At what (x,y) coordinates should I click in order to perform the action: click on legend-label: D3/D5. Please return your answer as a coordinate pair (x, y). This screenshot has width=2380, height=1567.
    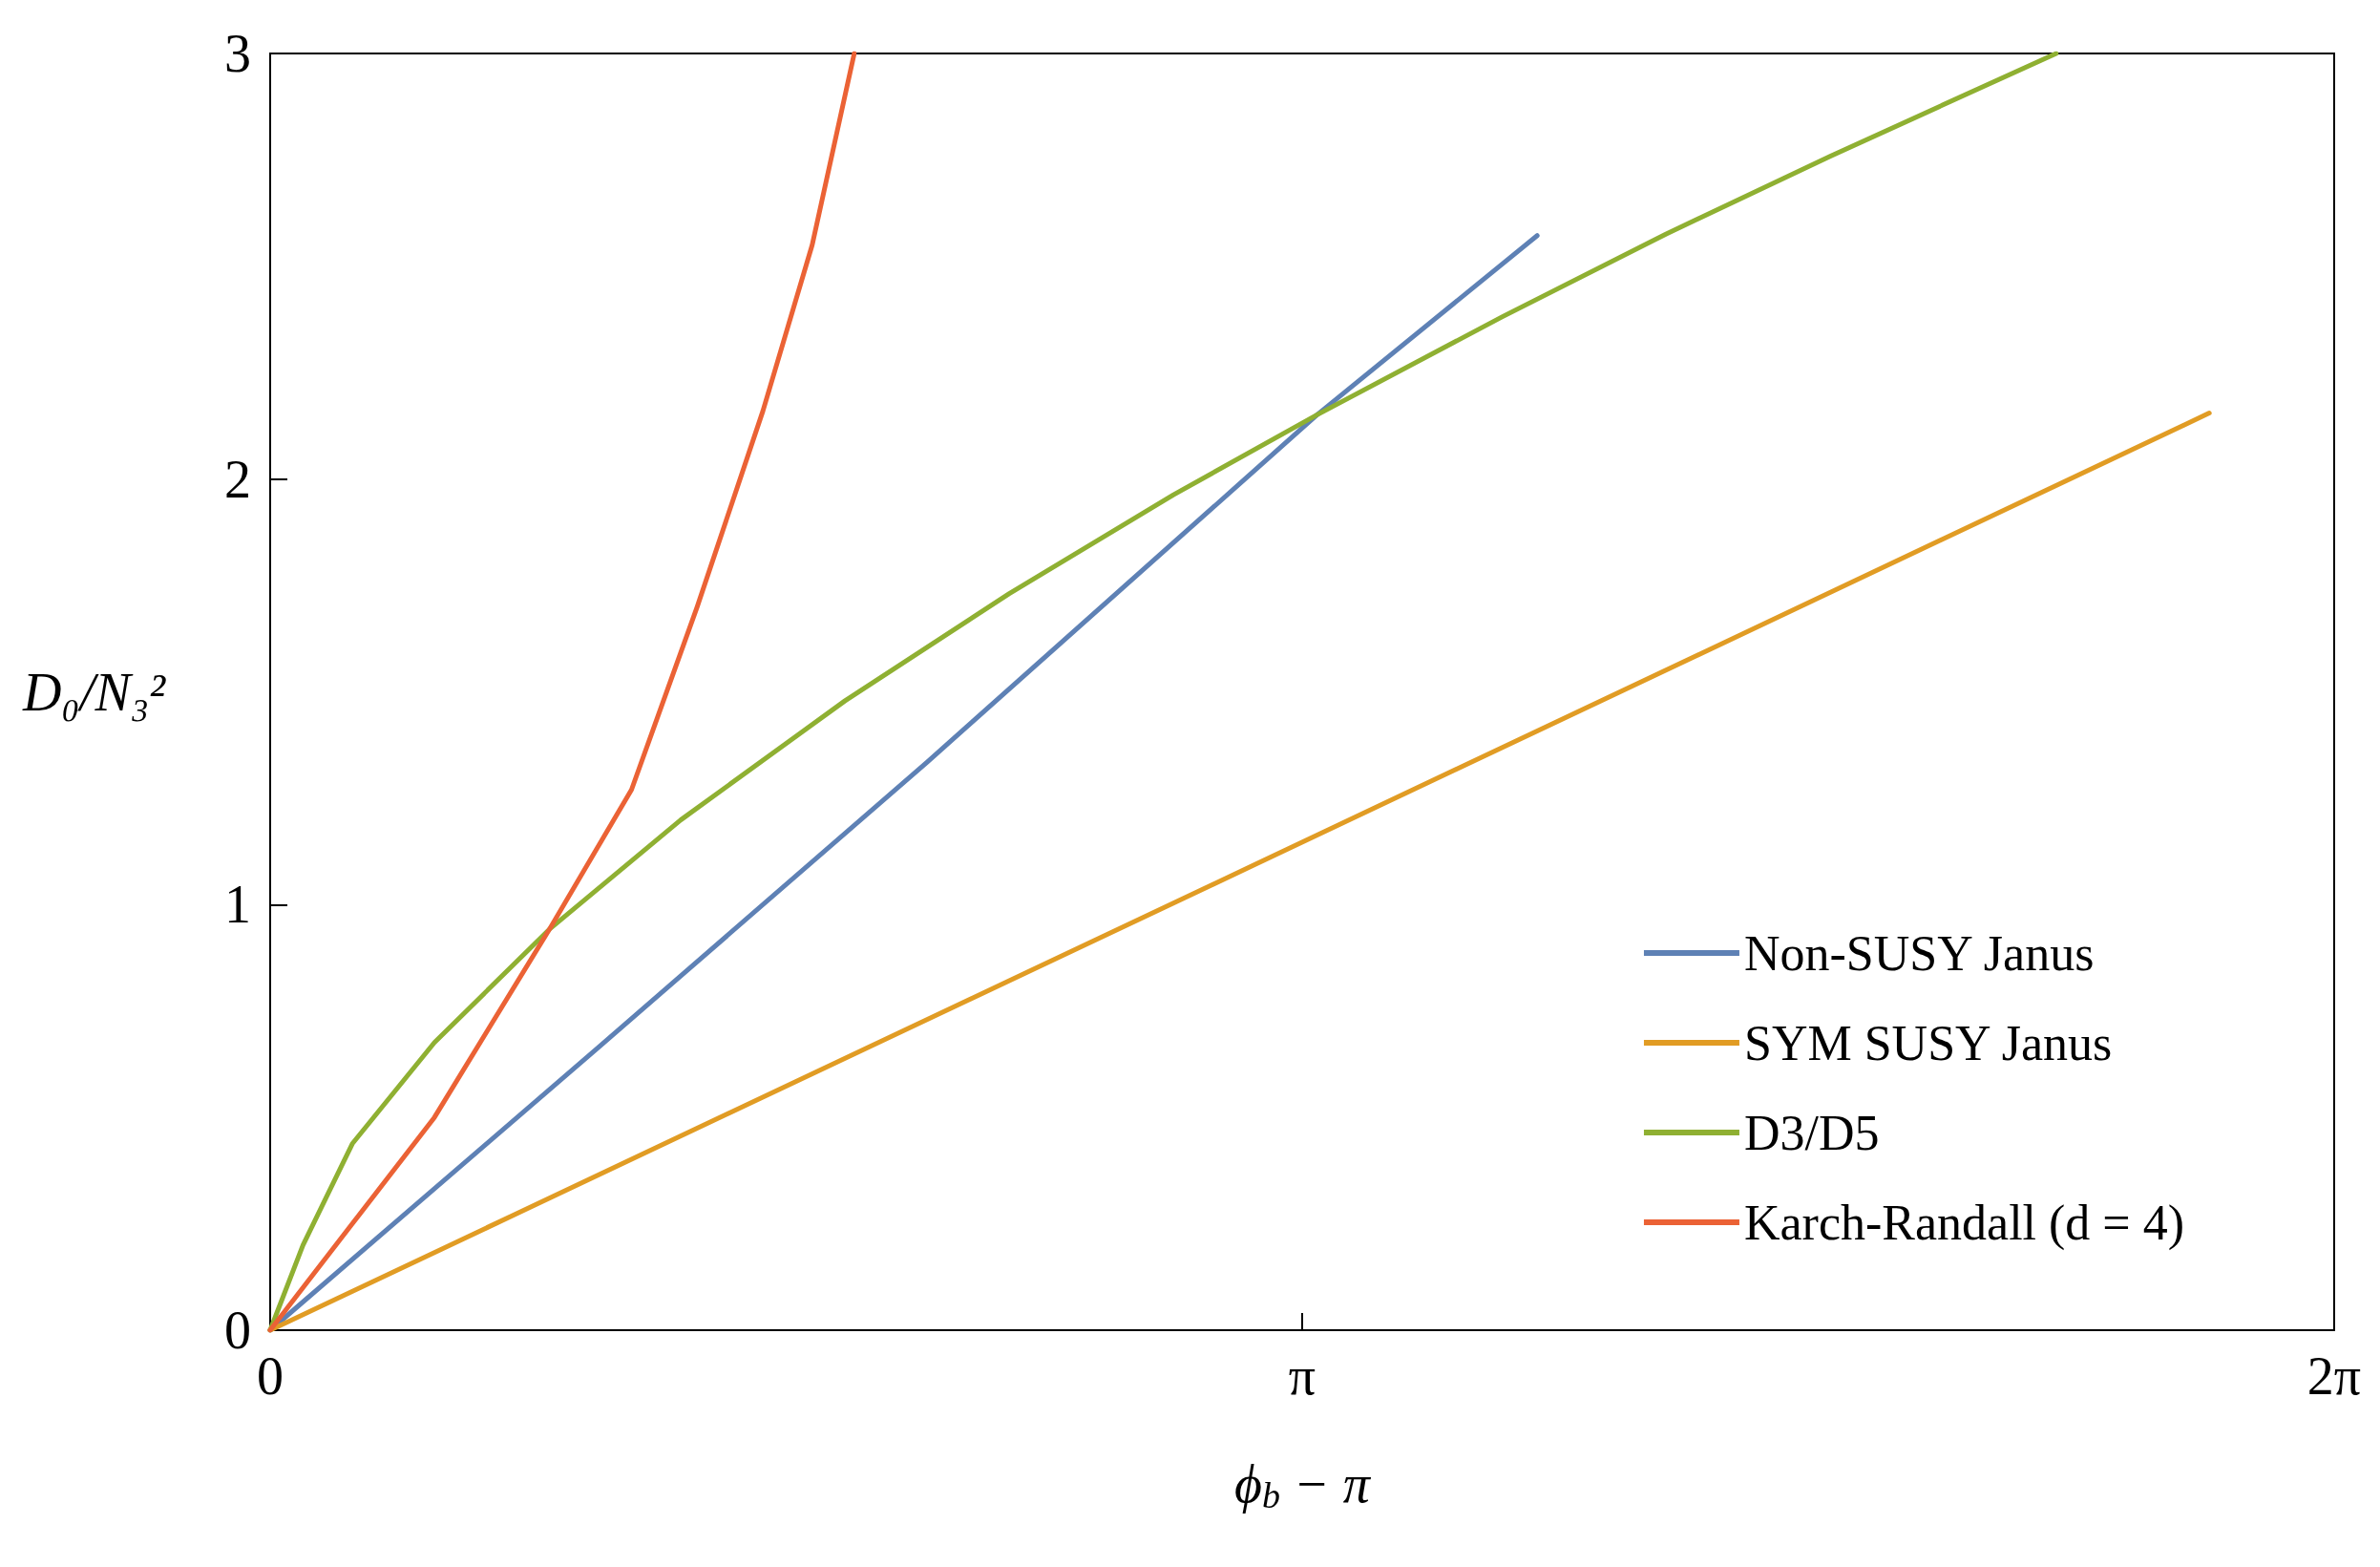
    Looking at the image, I should click on (1811, 1132).